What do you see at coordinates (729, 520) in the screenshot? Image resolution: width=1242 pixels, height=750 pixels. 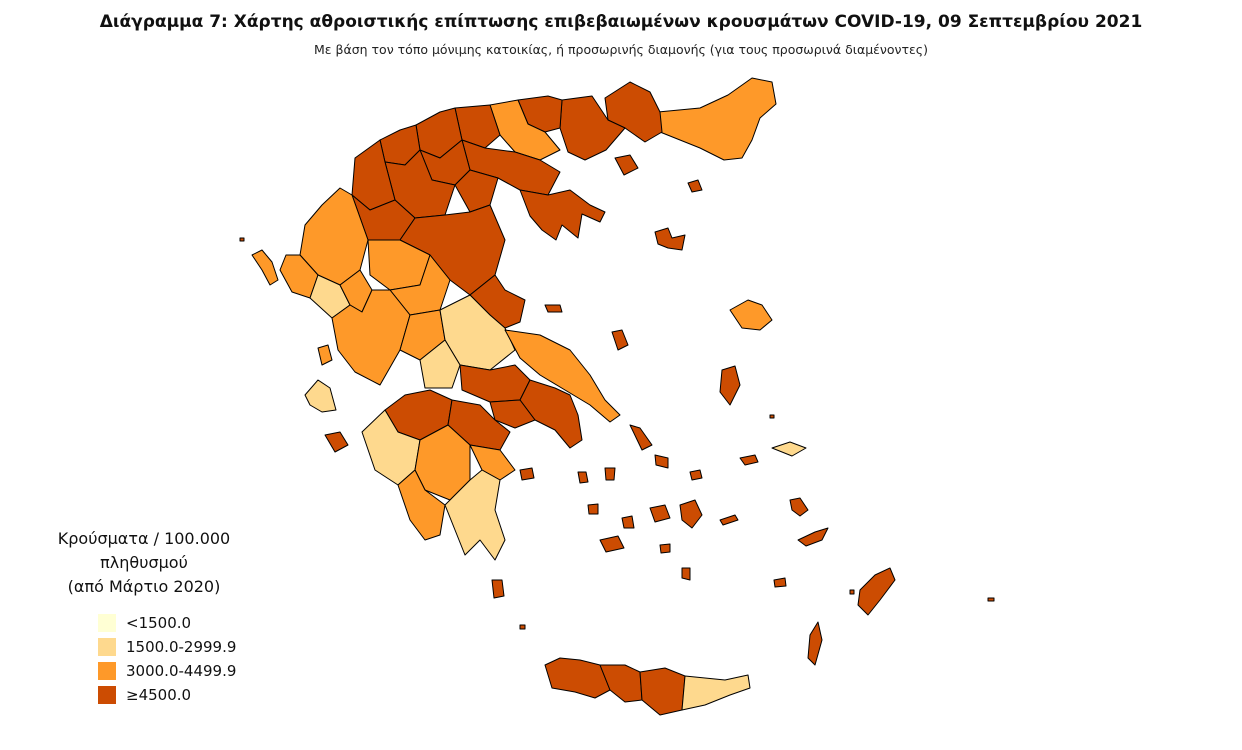 I see `region-amorgos` at bounding box center [729, 520].